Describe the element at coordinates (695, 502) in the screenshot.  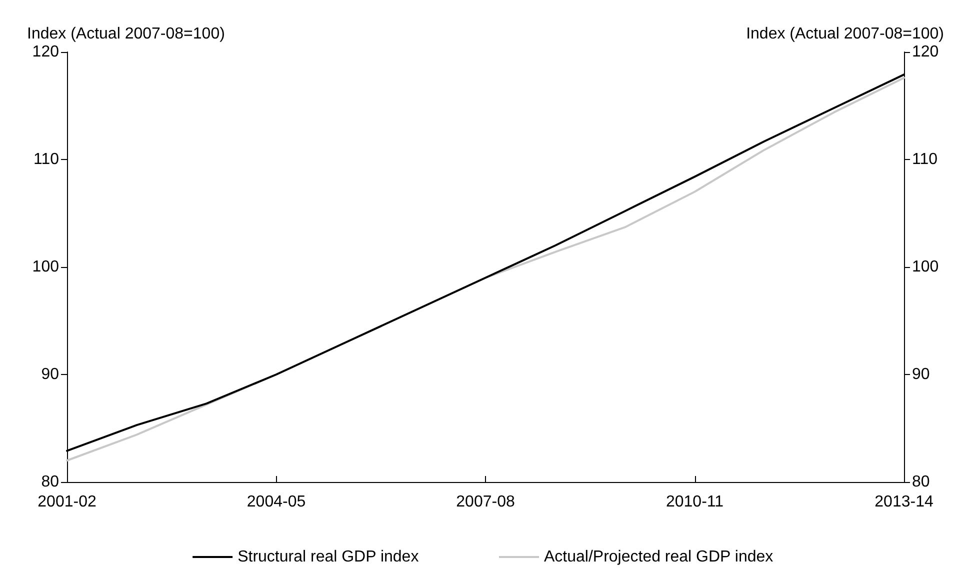
I see `x-tick-label: 2010-11` at that location.